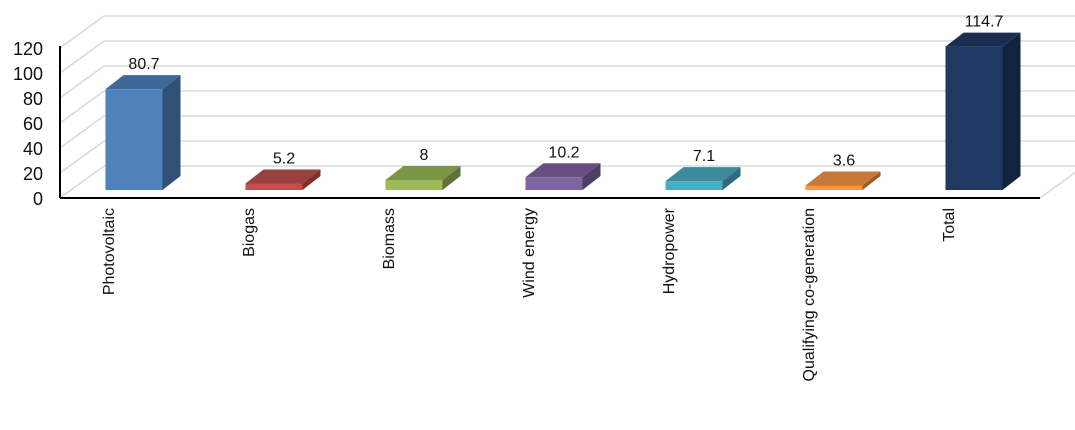 The height and width of the screenshot is (430, 1075). Describe the element at coordinates (949, 225) in the screenshot. I see `category-label: Total` at that location.